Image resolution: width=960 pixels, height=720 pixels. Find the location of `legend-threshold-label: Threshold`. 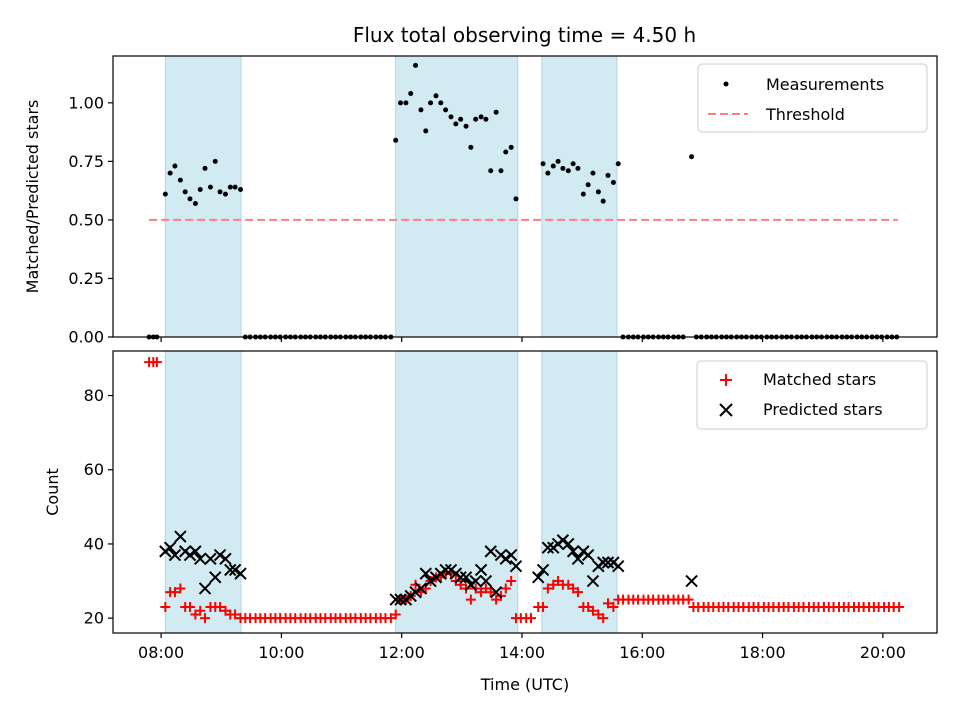

legend-threshold-label: Threshold is located at coordinates (805, 114).